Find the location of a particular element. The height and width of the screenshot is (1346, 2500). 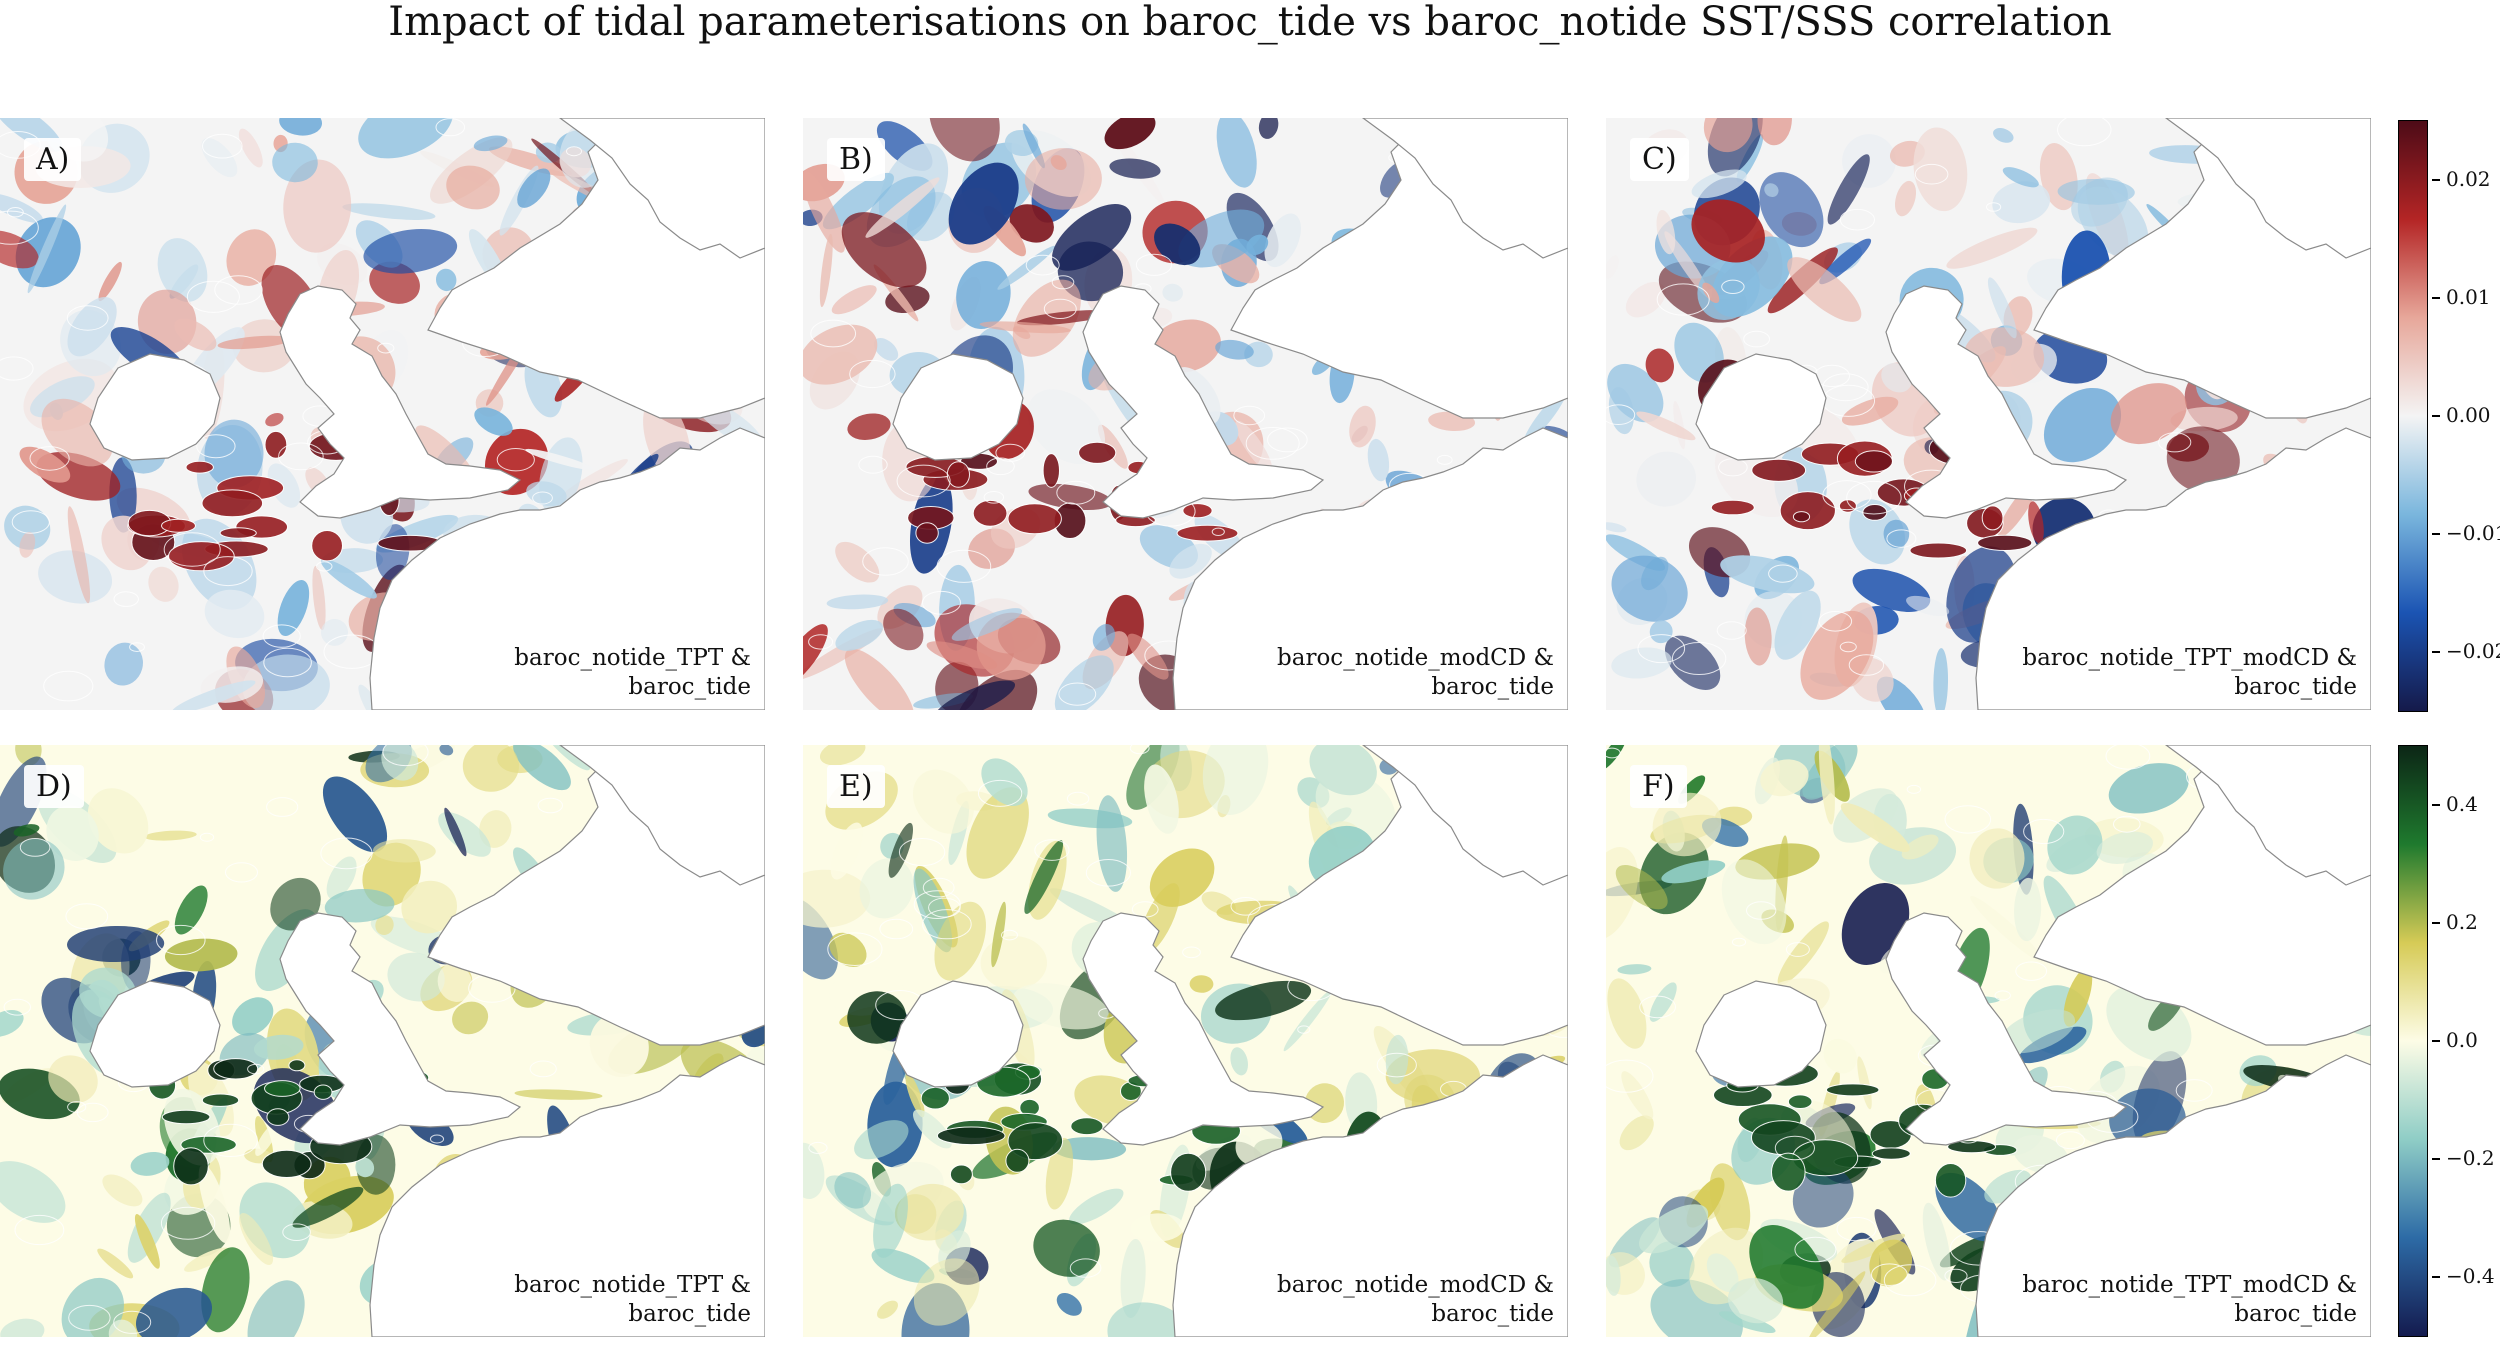

panel-label: B) is located at coordinates (856, 159).